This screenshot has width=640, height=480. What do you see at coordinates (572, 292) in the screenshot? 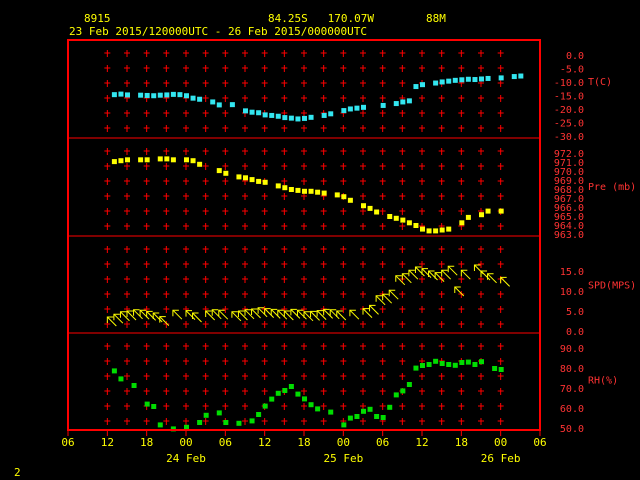
I see `y-tick-label: 10.0` at bounding box center [572, 292].